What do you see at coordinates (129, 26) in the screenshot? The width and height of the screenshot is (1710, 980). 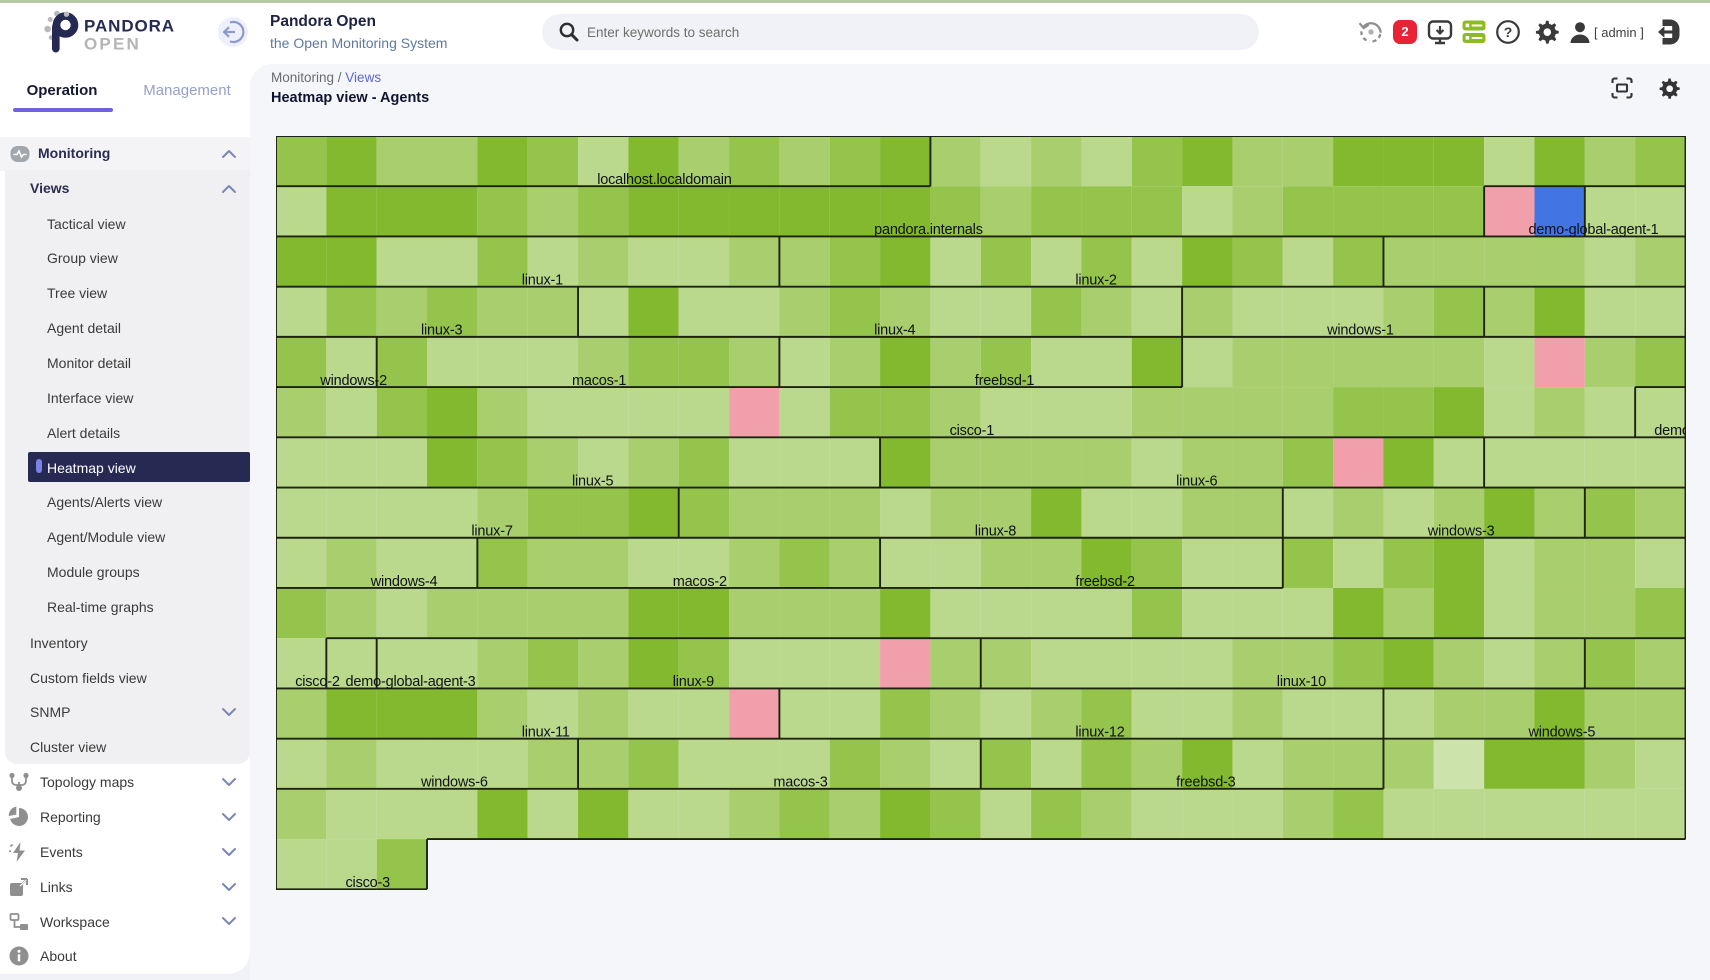 I see `svg-text: PANDORA` at bounding box center [129, 26].